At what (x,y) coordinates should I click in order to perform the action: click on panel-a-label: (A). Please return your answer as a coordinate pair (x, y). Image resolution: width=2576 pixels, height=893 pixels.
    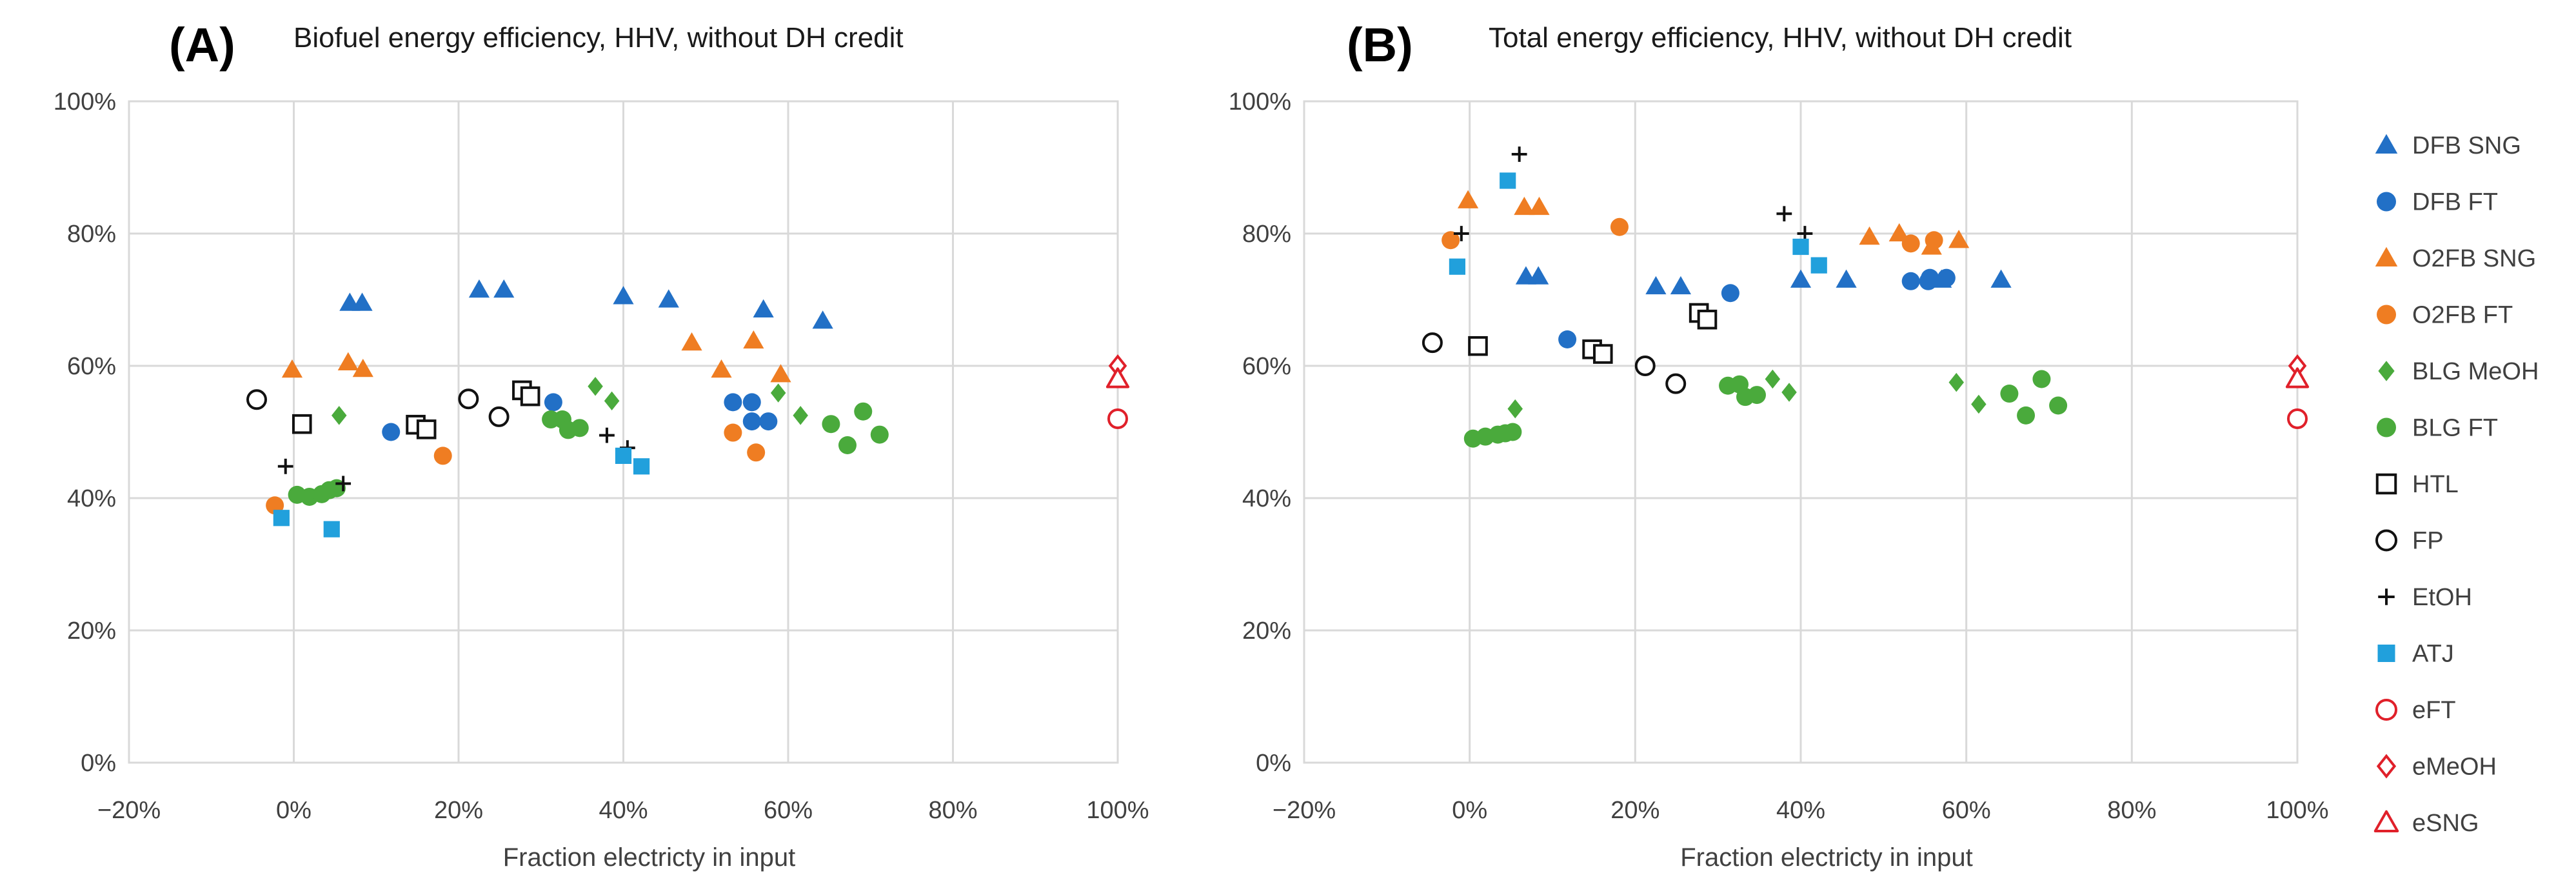
    Looking at the image, I should click on (202, 45).